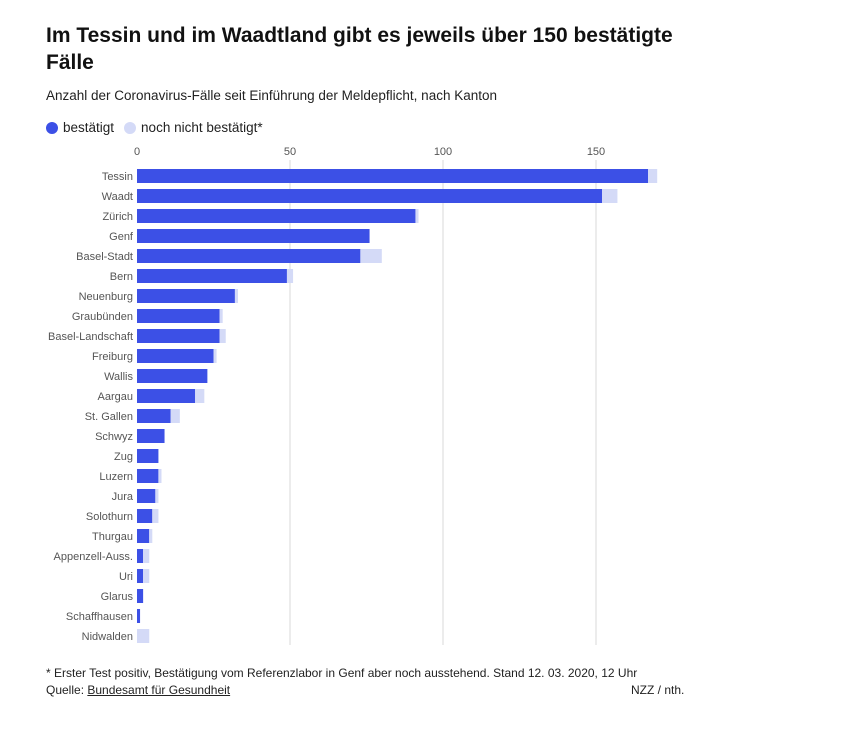 This screenshot has height=739, width=842. What do you see at coordinates (610, 196) in the screenshot?
I see `bar-pending-waadt` at bounding box center [610, 196].